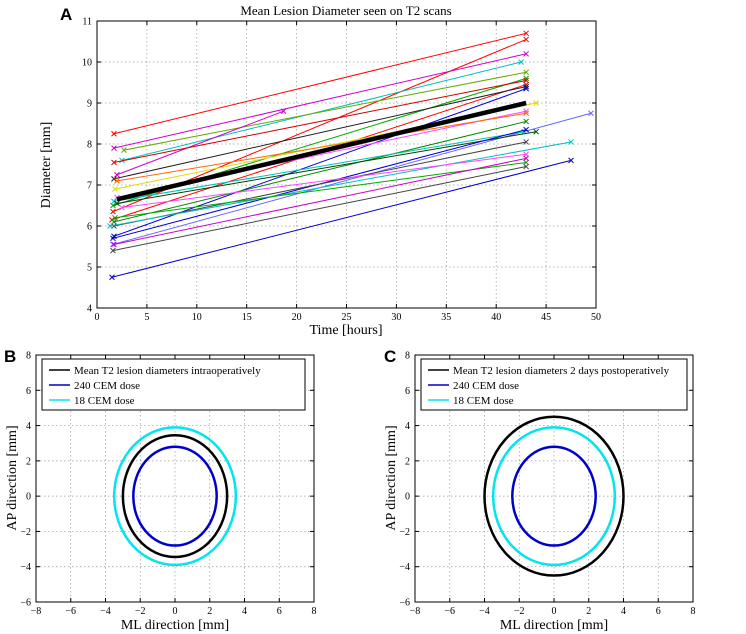 Image resolution: width=746 pixels, height=634 pixels. Describe the element at coordinates (693, 611) in the screenshot. I see `c-x-tick-label: 8` at that location.